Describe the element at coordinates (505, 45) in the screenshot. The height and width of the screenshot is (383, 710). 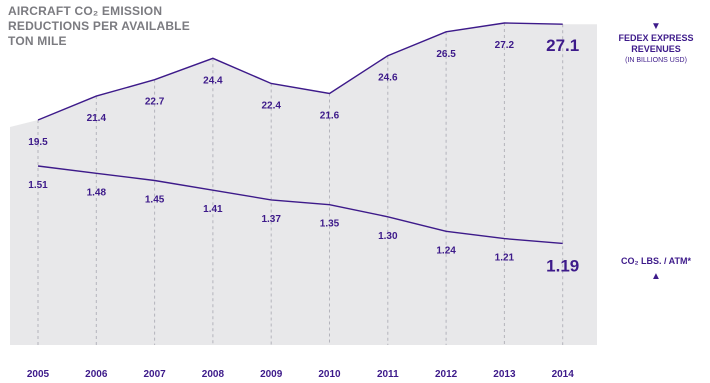
I see `revenue-data-label: 27.2` at that location.